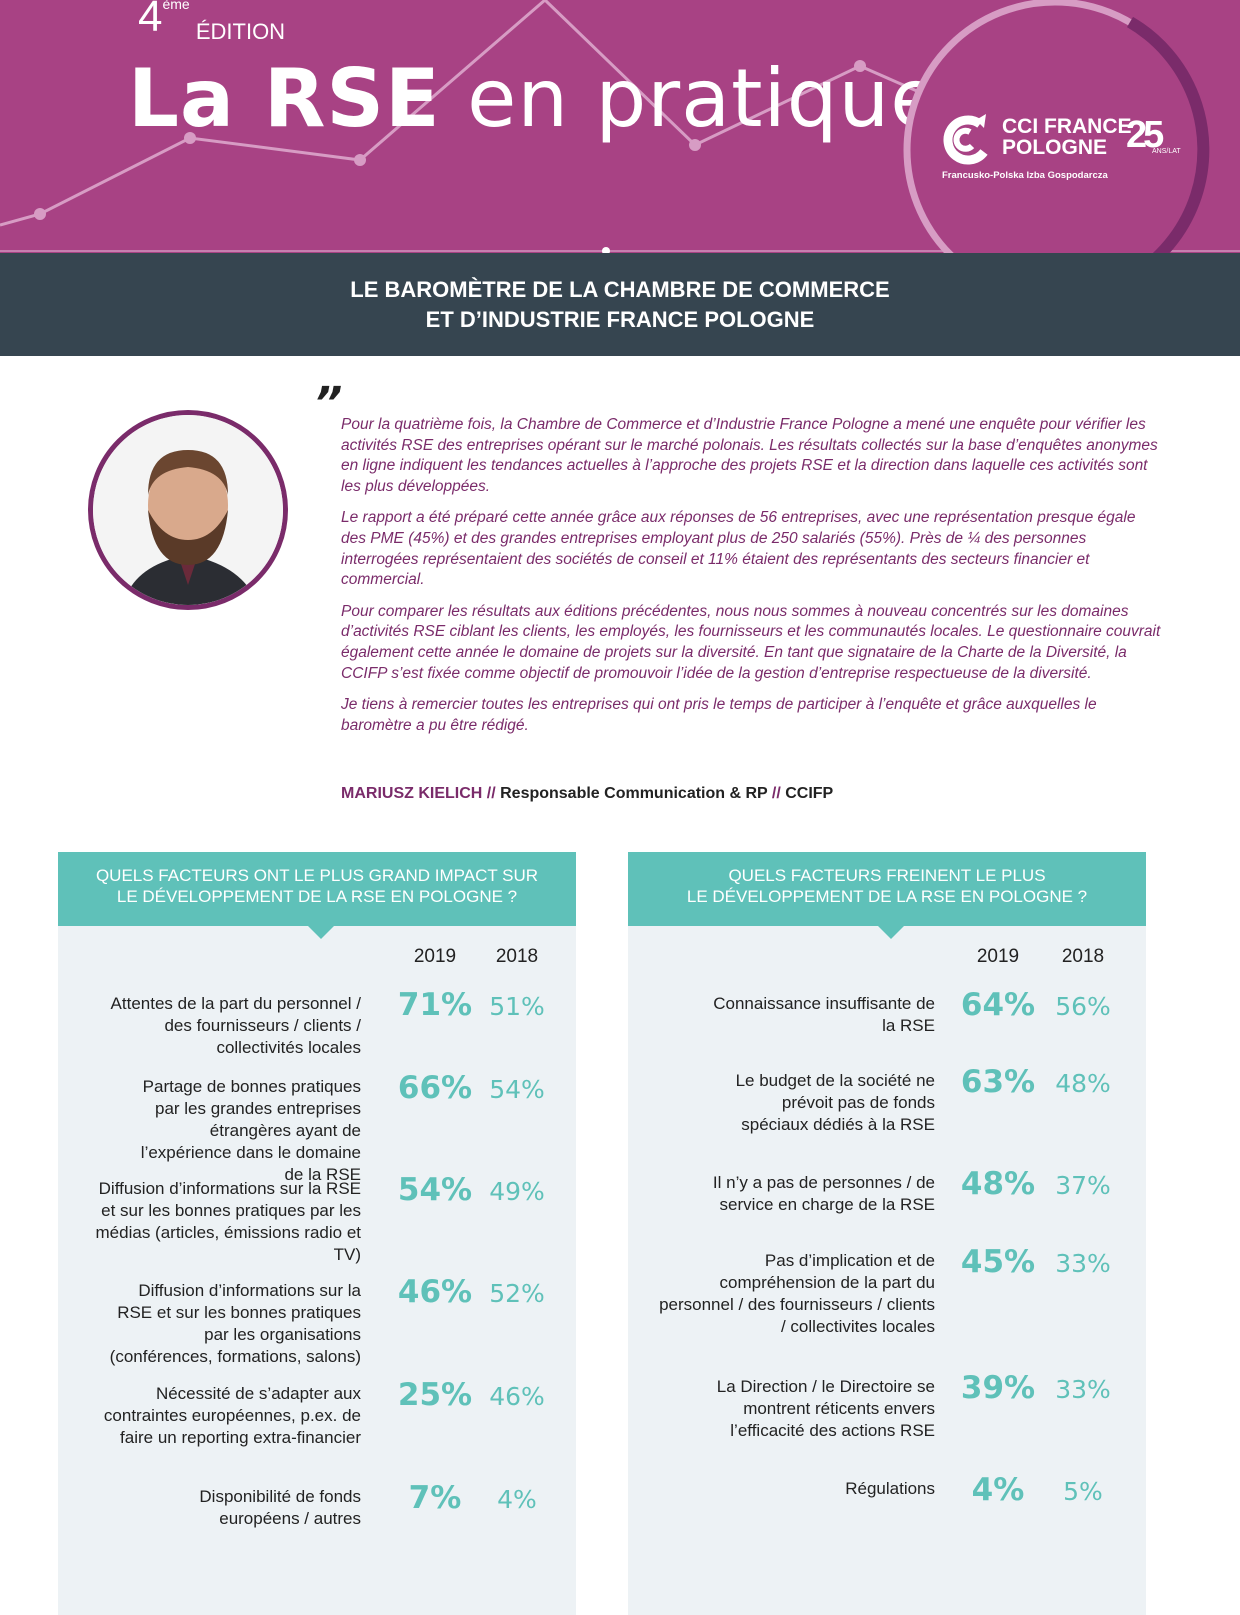 Image resolution: width=1240 pixels, height=1615 pixels. What do you see at coordinates (517, 1499) in the screenshot?
I see `value-2018: 4%` at bounding box center [517, 1499].